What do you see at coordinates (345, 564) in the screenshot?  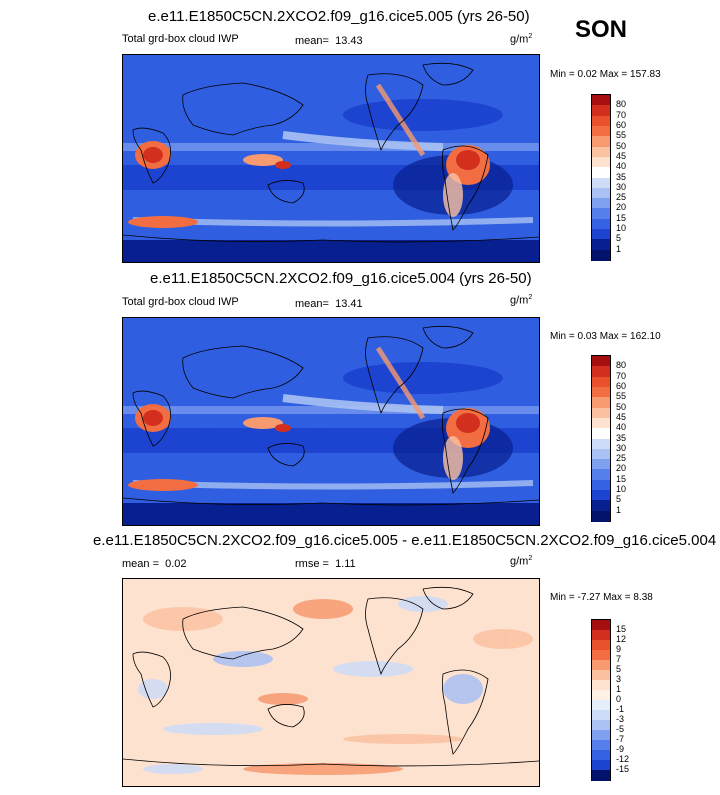 I see `panel3-rmse-value: 1.11` at bounding box center [345, 564].